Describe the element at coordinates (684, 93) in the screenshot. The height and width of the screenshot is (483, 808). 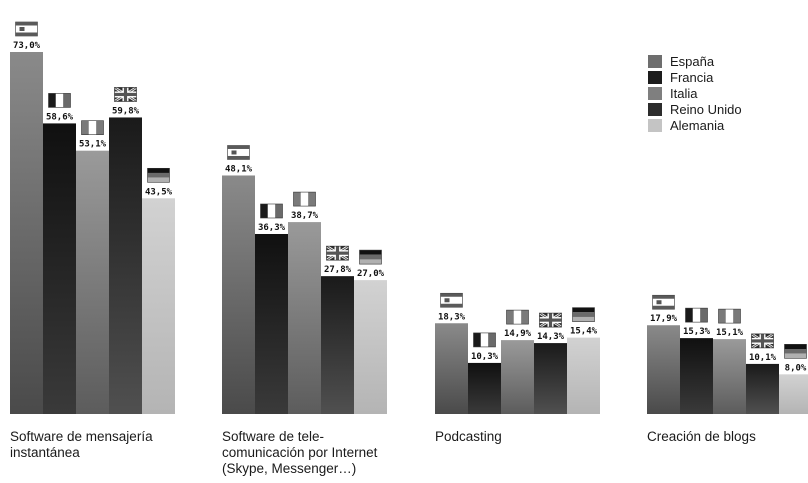
I see `legend-label: Italia` at that location.